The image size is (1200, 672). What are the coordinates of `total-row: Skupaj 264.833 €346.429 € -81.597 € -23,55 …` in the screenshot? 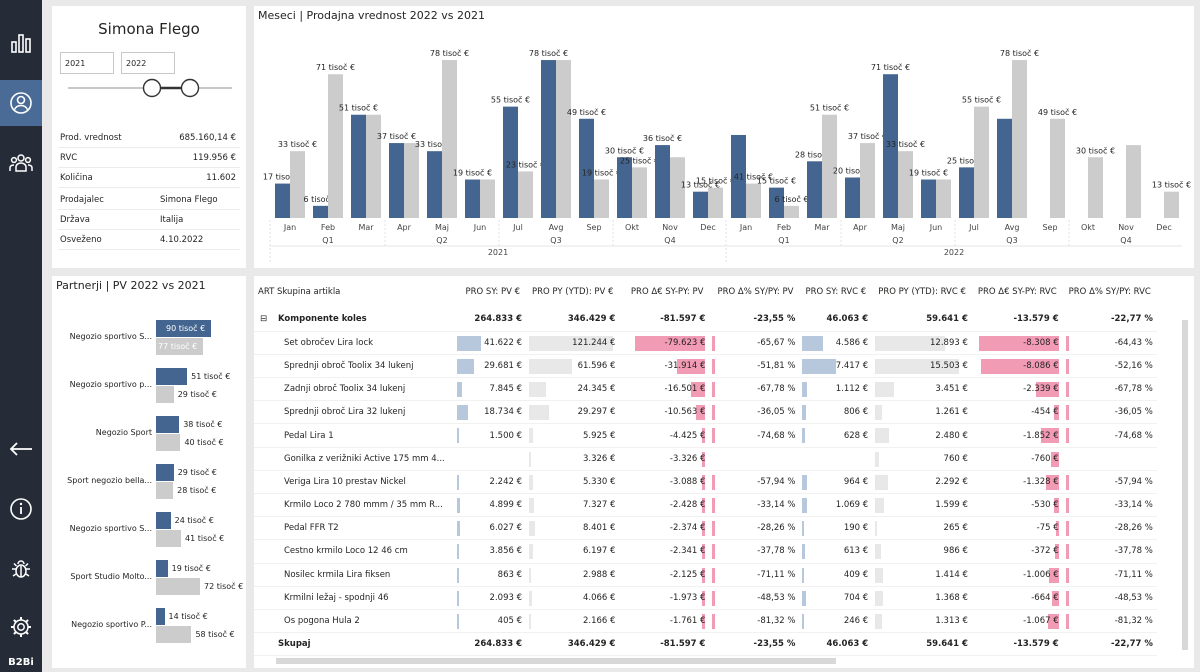 It's located at (705, 644).